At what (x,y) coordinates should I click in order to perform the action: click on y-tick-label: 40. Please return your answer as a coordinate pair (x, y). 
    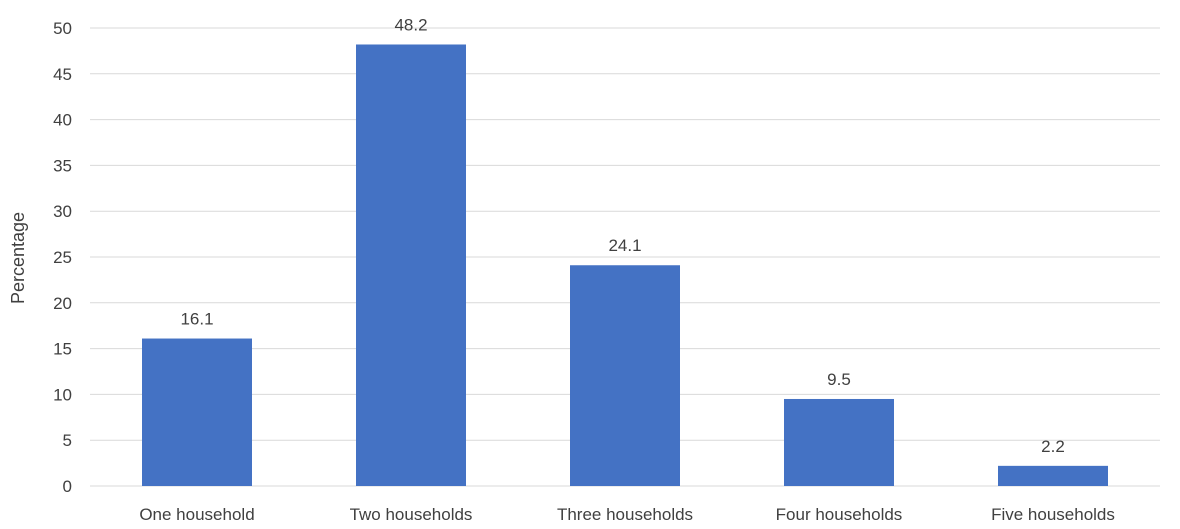
    Looking at the image, I should click on (62, 120).